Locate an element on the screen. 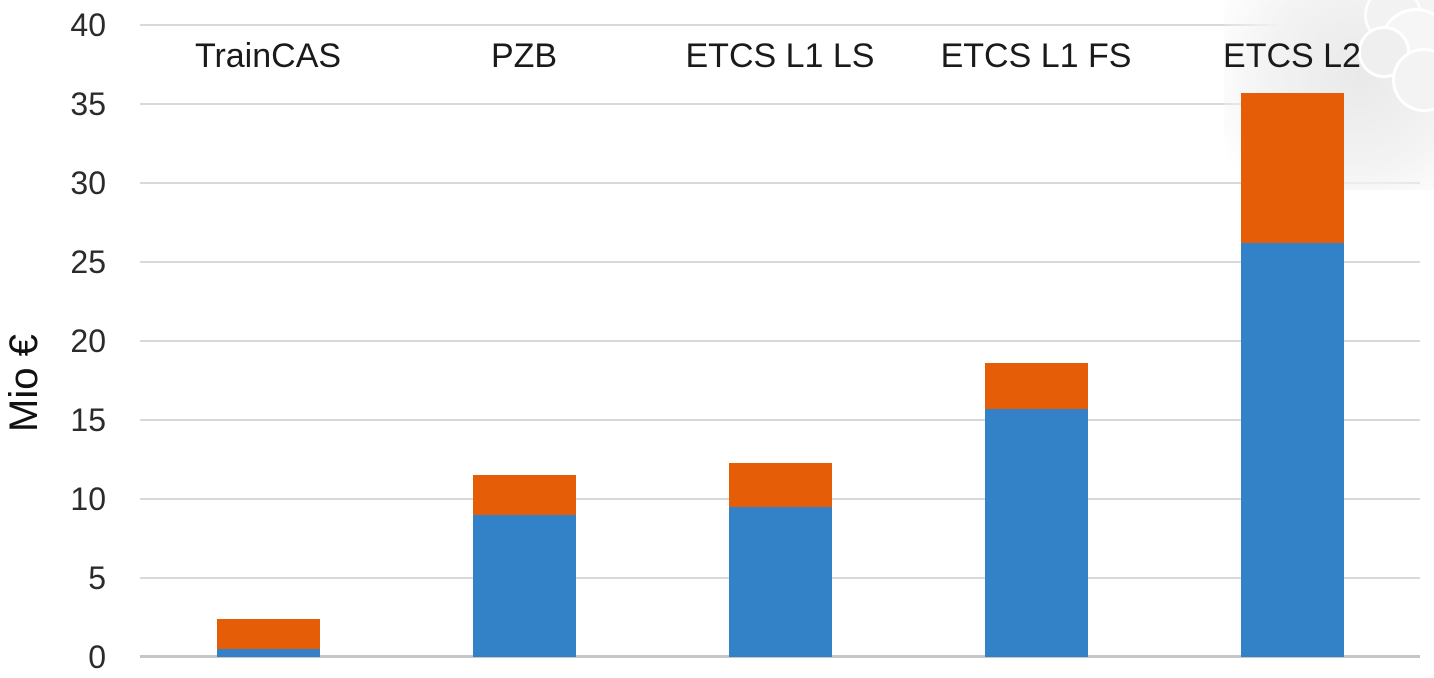 This screenshot has height=678, width=1434. category-label: PZB is located at coordinates (524, 56).